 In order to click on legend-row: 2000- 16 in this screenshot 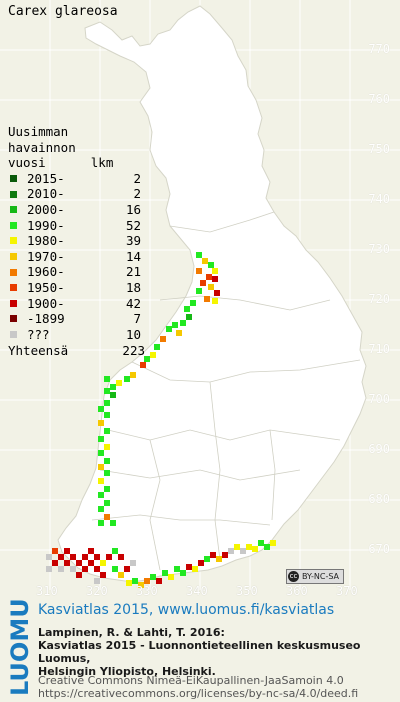, I will do `click(76, 210)`.